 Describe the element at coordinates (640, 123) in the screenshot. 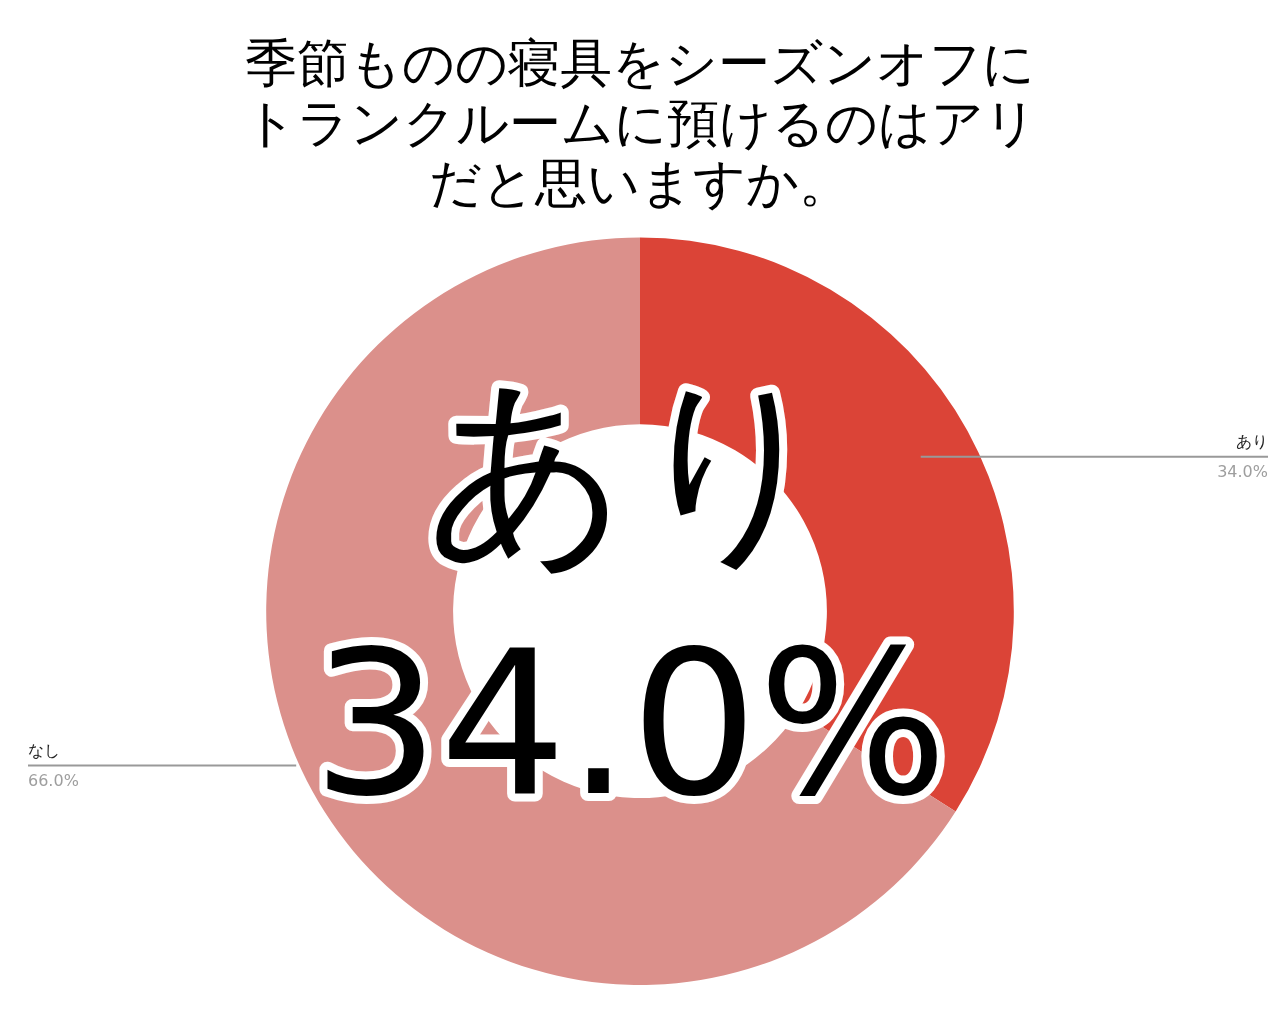

I see `chart-title: 季節ものの寝具をシーズンオフにトランクルームに預けるのはアリだと思いますか。` at that location.